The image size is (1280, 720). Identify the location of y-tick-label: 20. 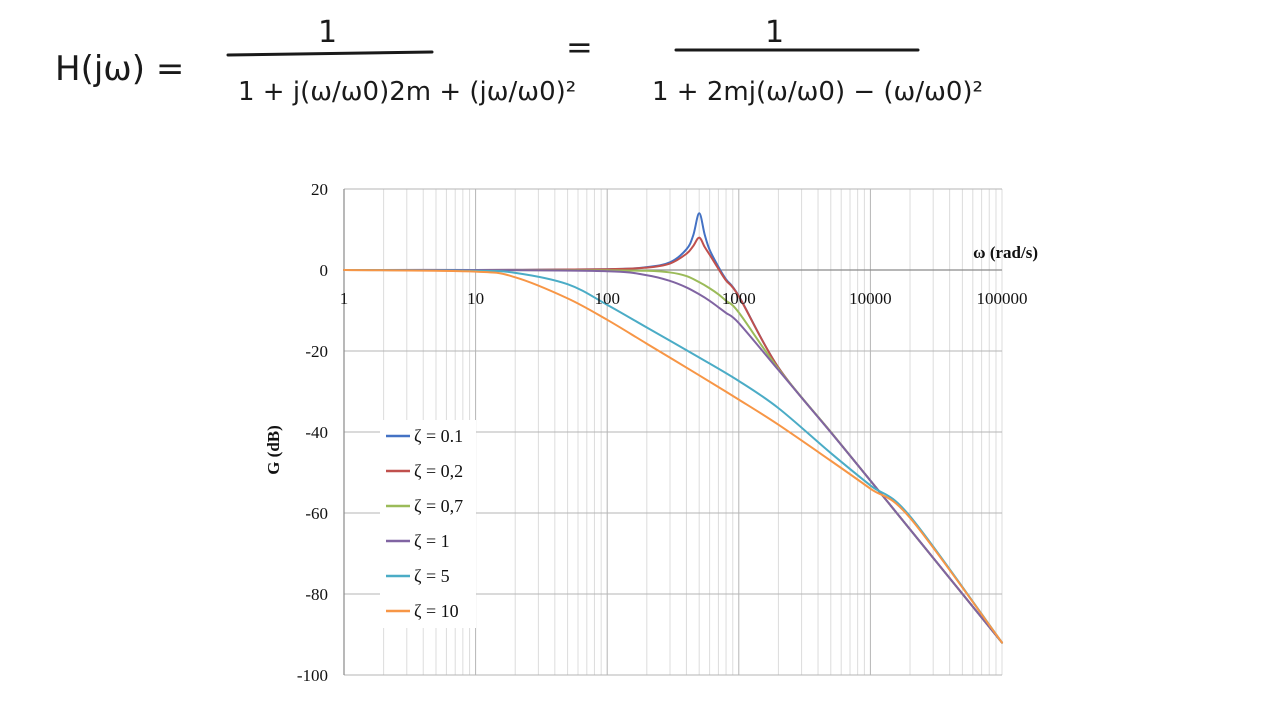
(319, 189).